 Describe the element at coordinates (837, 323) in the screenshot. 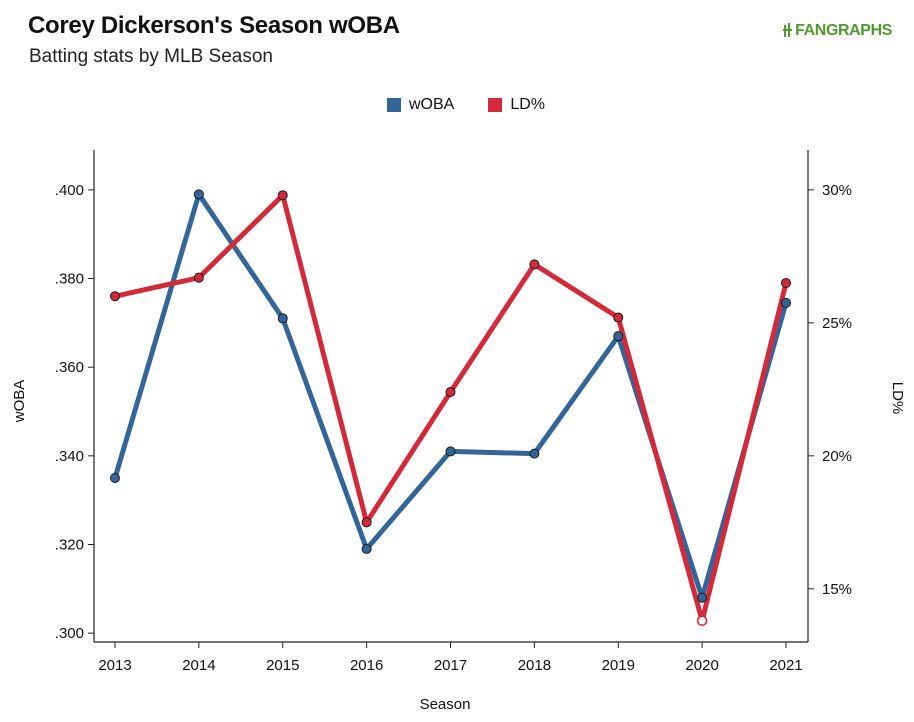

I see `y2-tick-label: 25%` at that location.